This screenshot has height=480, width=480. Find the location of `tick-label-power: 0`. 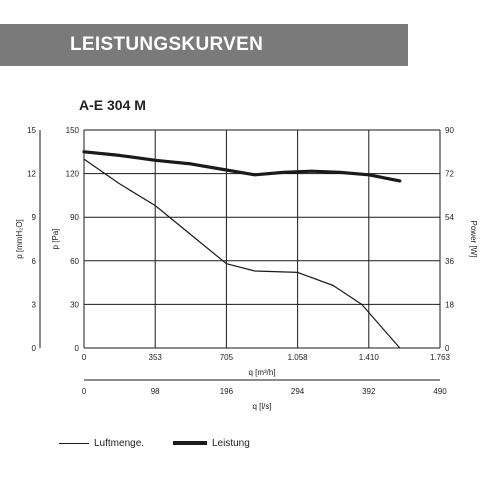

tick-label-power: 0 is located at coordinates (447, 348).